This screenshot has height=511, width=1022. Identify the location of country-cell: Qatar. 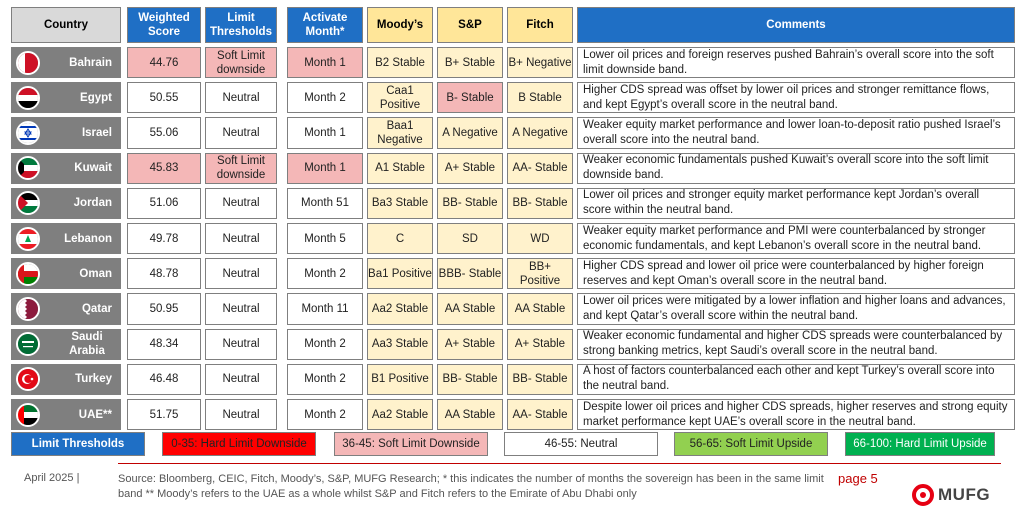
(66, 309).